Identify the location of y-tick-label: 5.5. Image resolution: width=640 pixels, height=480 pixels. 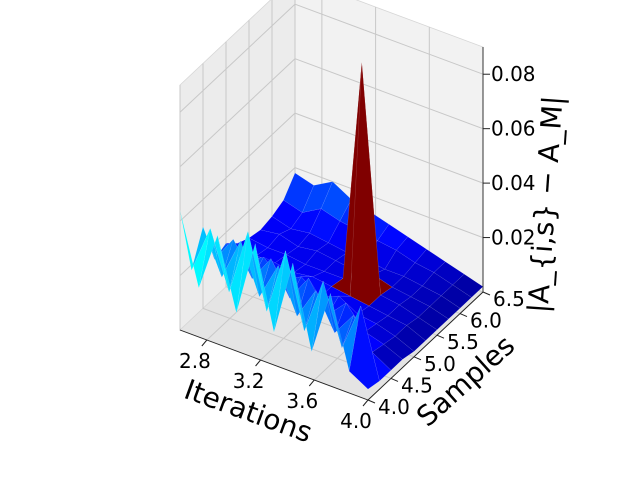
(463, 342).